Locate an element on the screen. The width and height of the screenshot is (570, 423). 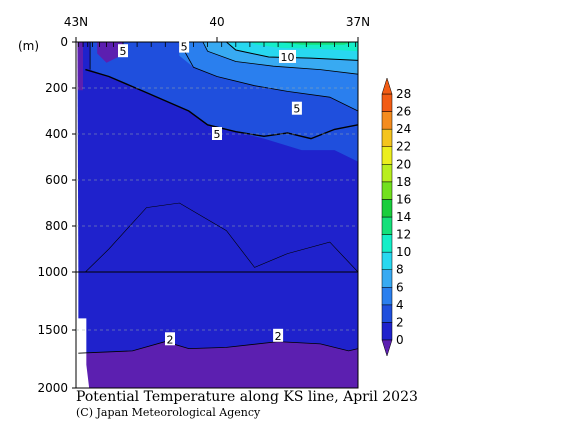
colorbar-label-22: 22 is located at coordinates (403, 147).